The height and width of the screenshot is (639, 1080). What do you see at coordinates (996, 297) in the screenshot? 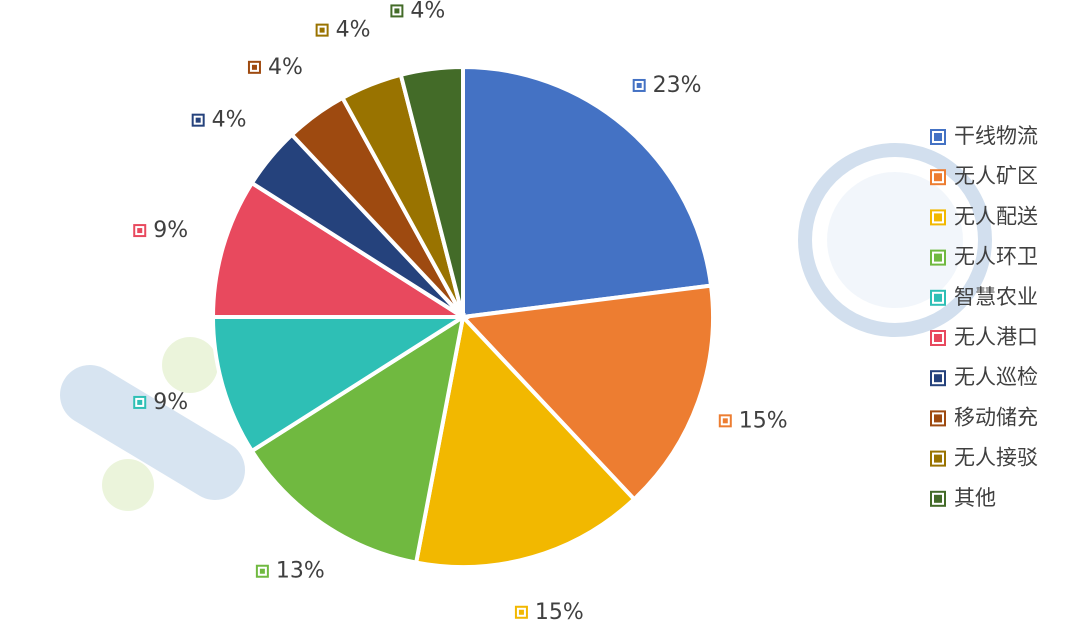
I see `legend-label: 智慧农业` at bounding box center [996, 297].